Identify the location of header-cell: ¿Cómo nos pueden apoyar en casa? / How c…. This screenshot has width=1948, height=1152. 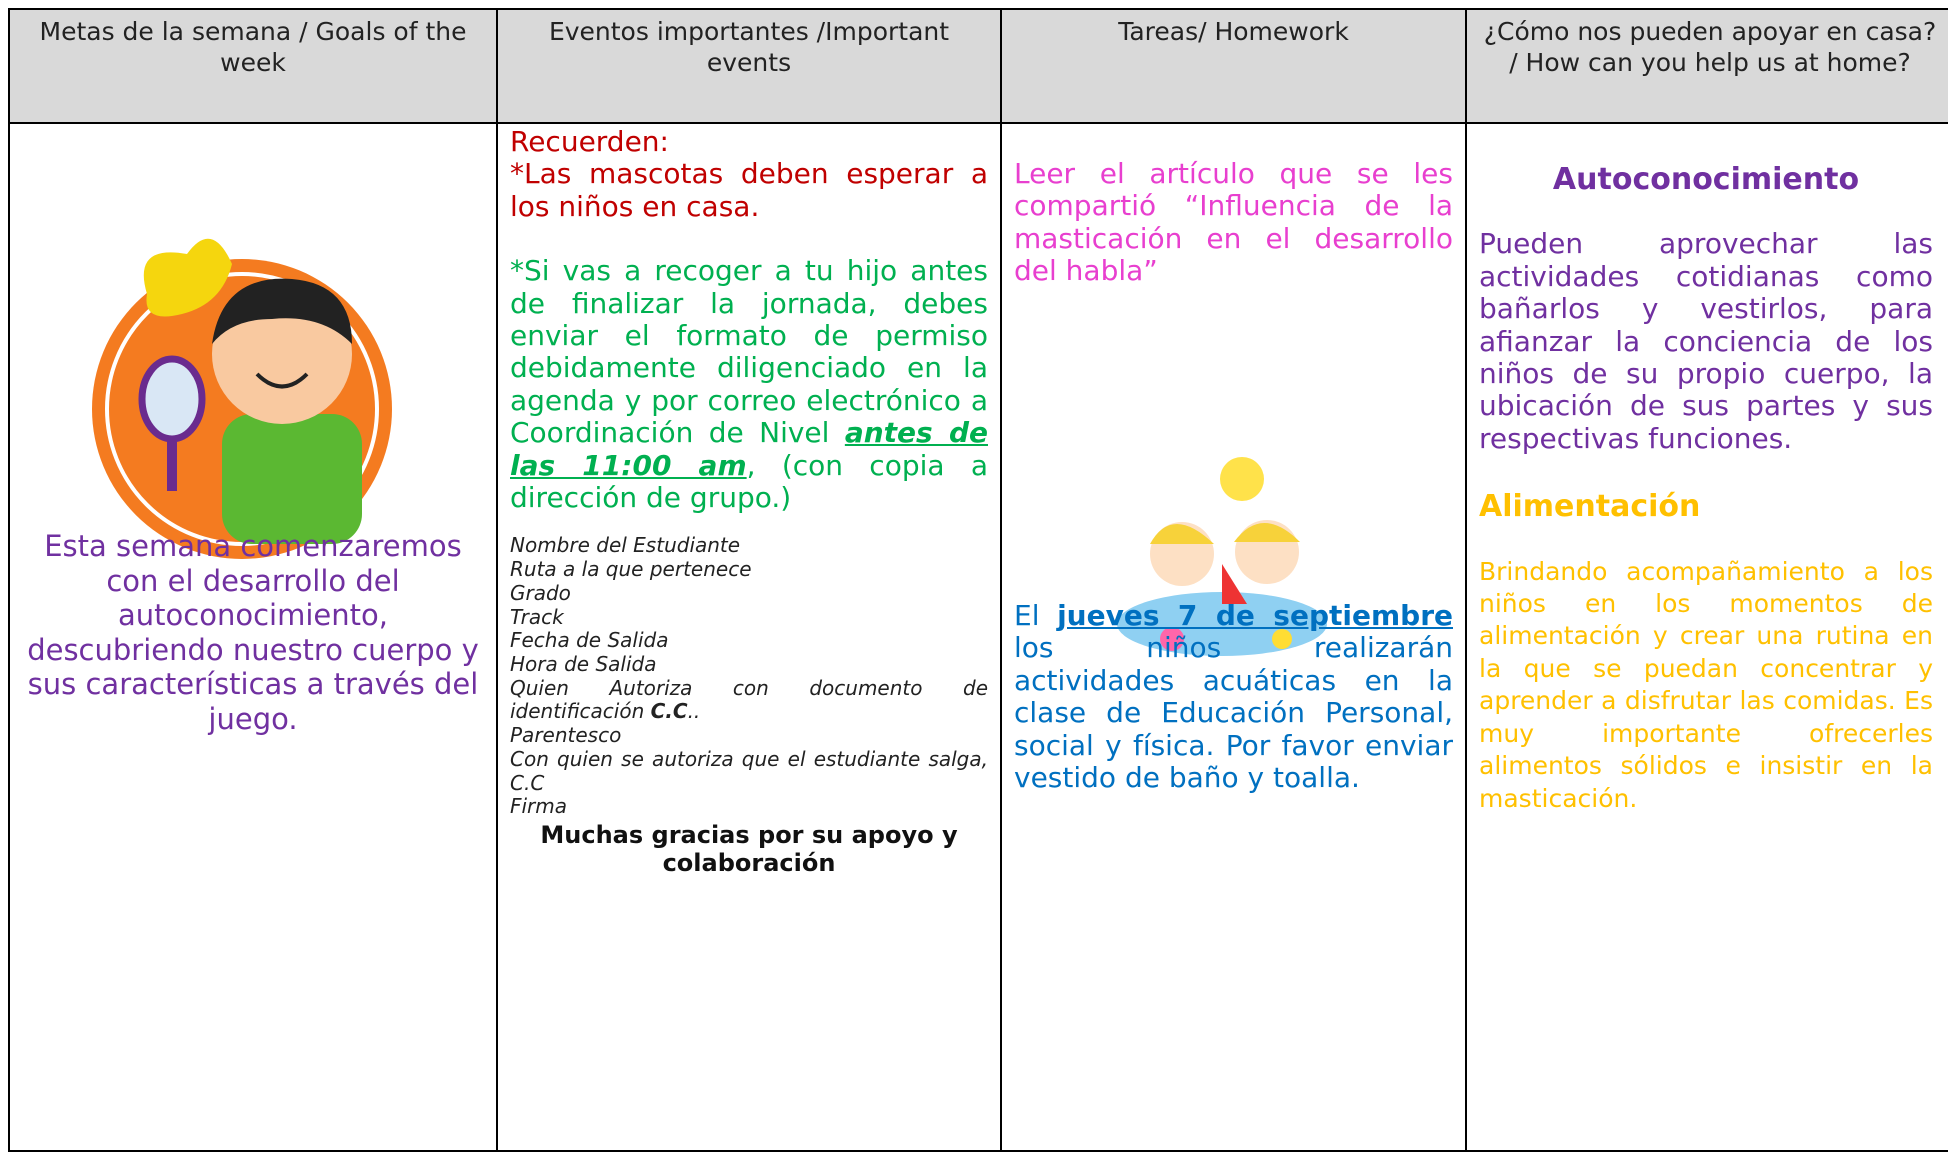
(1706, 66).